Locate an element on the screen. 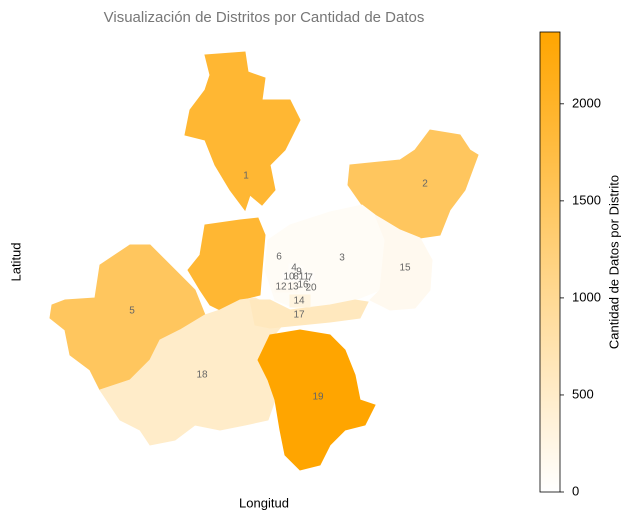 The height and width of the screenshot is (521, 630). colorbar-label: Cantidad de Datos por Distrito is located at coordinates (613, 262).